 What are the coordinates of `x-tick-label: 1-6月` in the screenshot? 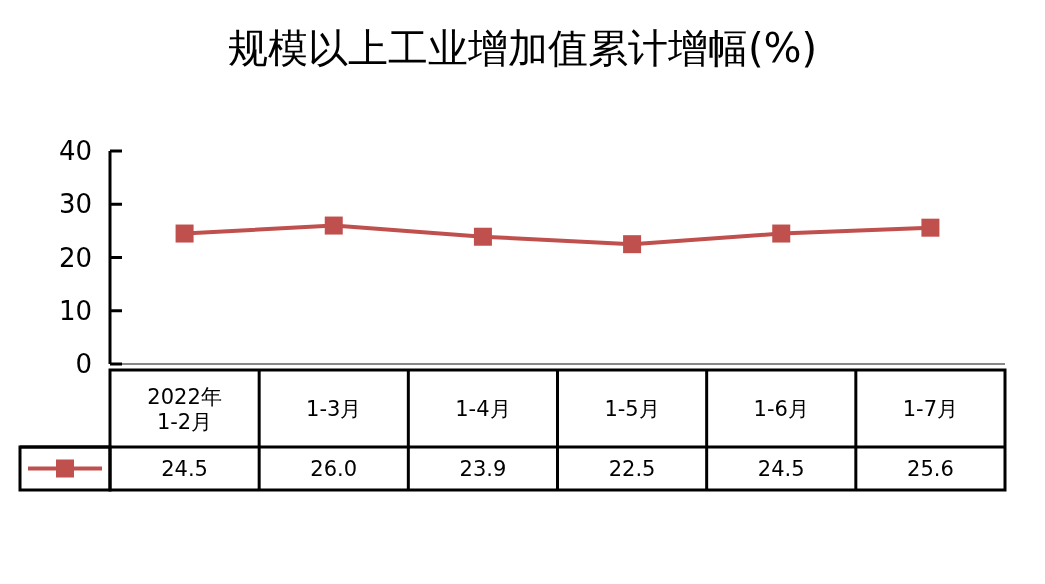 It's located at (781, 408).